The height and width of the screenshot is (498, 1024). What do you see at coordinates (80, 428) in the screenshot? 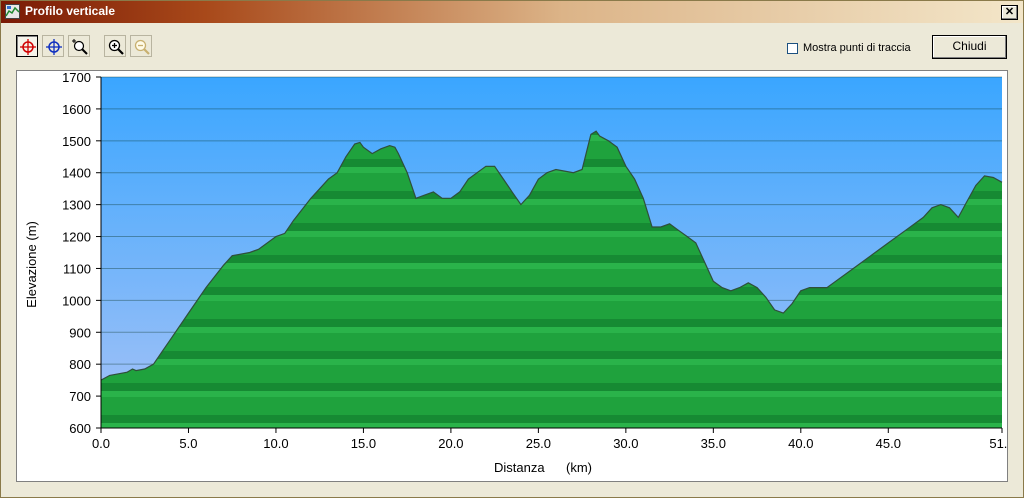
I see `y-tick-label: 600` at bounding box center [80, 428].